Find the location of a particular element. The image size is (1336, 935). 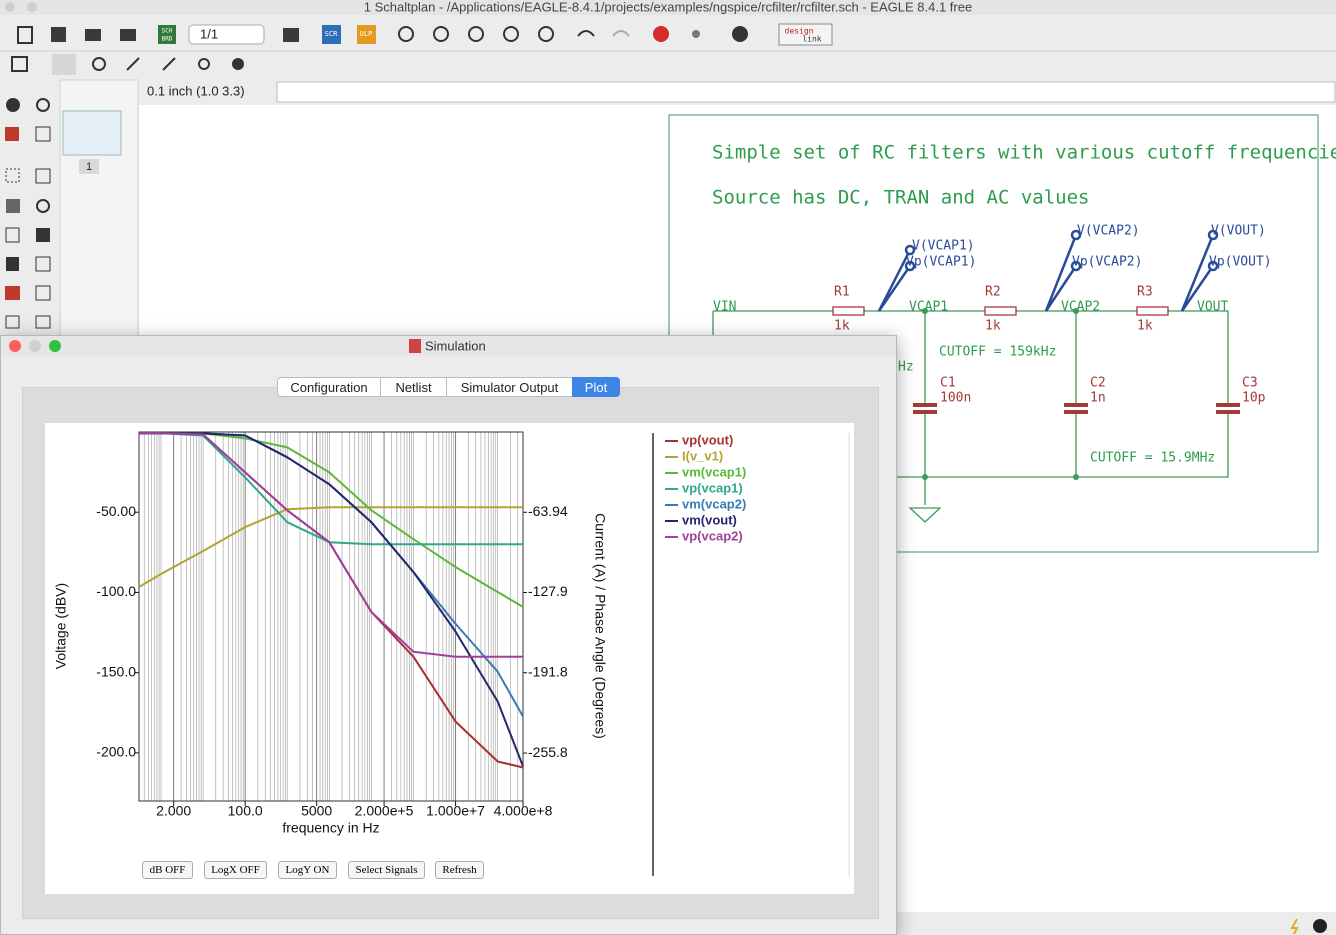

resistor-name: R1 is located at coordinates (842, 292).